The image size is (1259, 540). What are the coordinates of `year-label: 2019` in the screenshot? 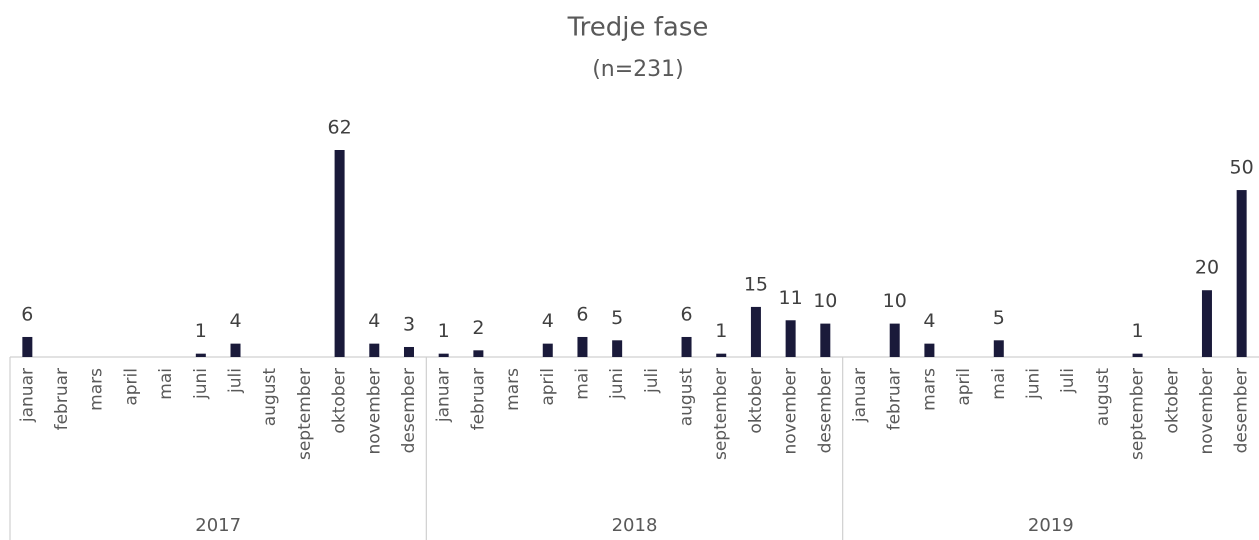 It's located at (1051, 525).